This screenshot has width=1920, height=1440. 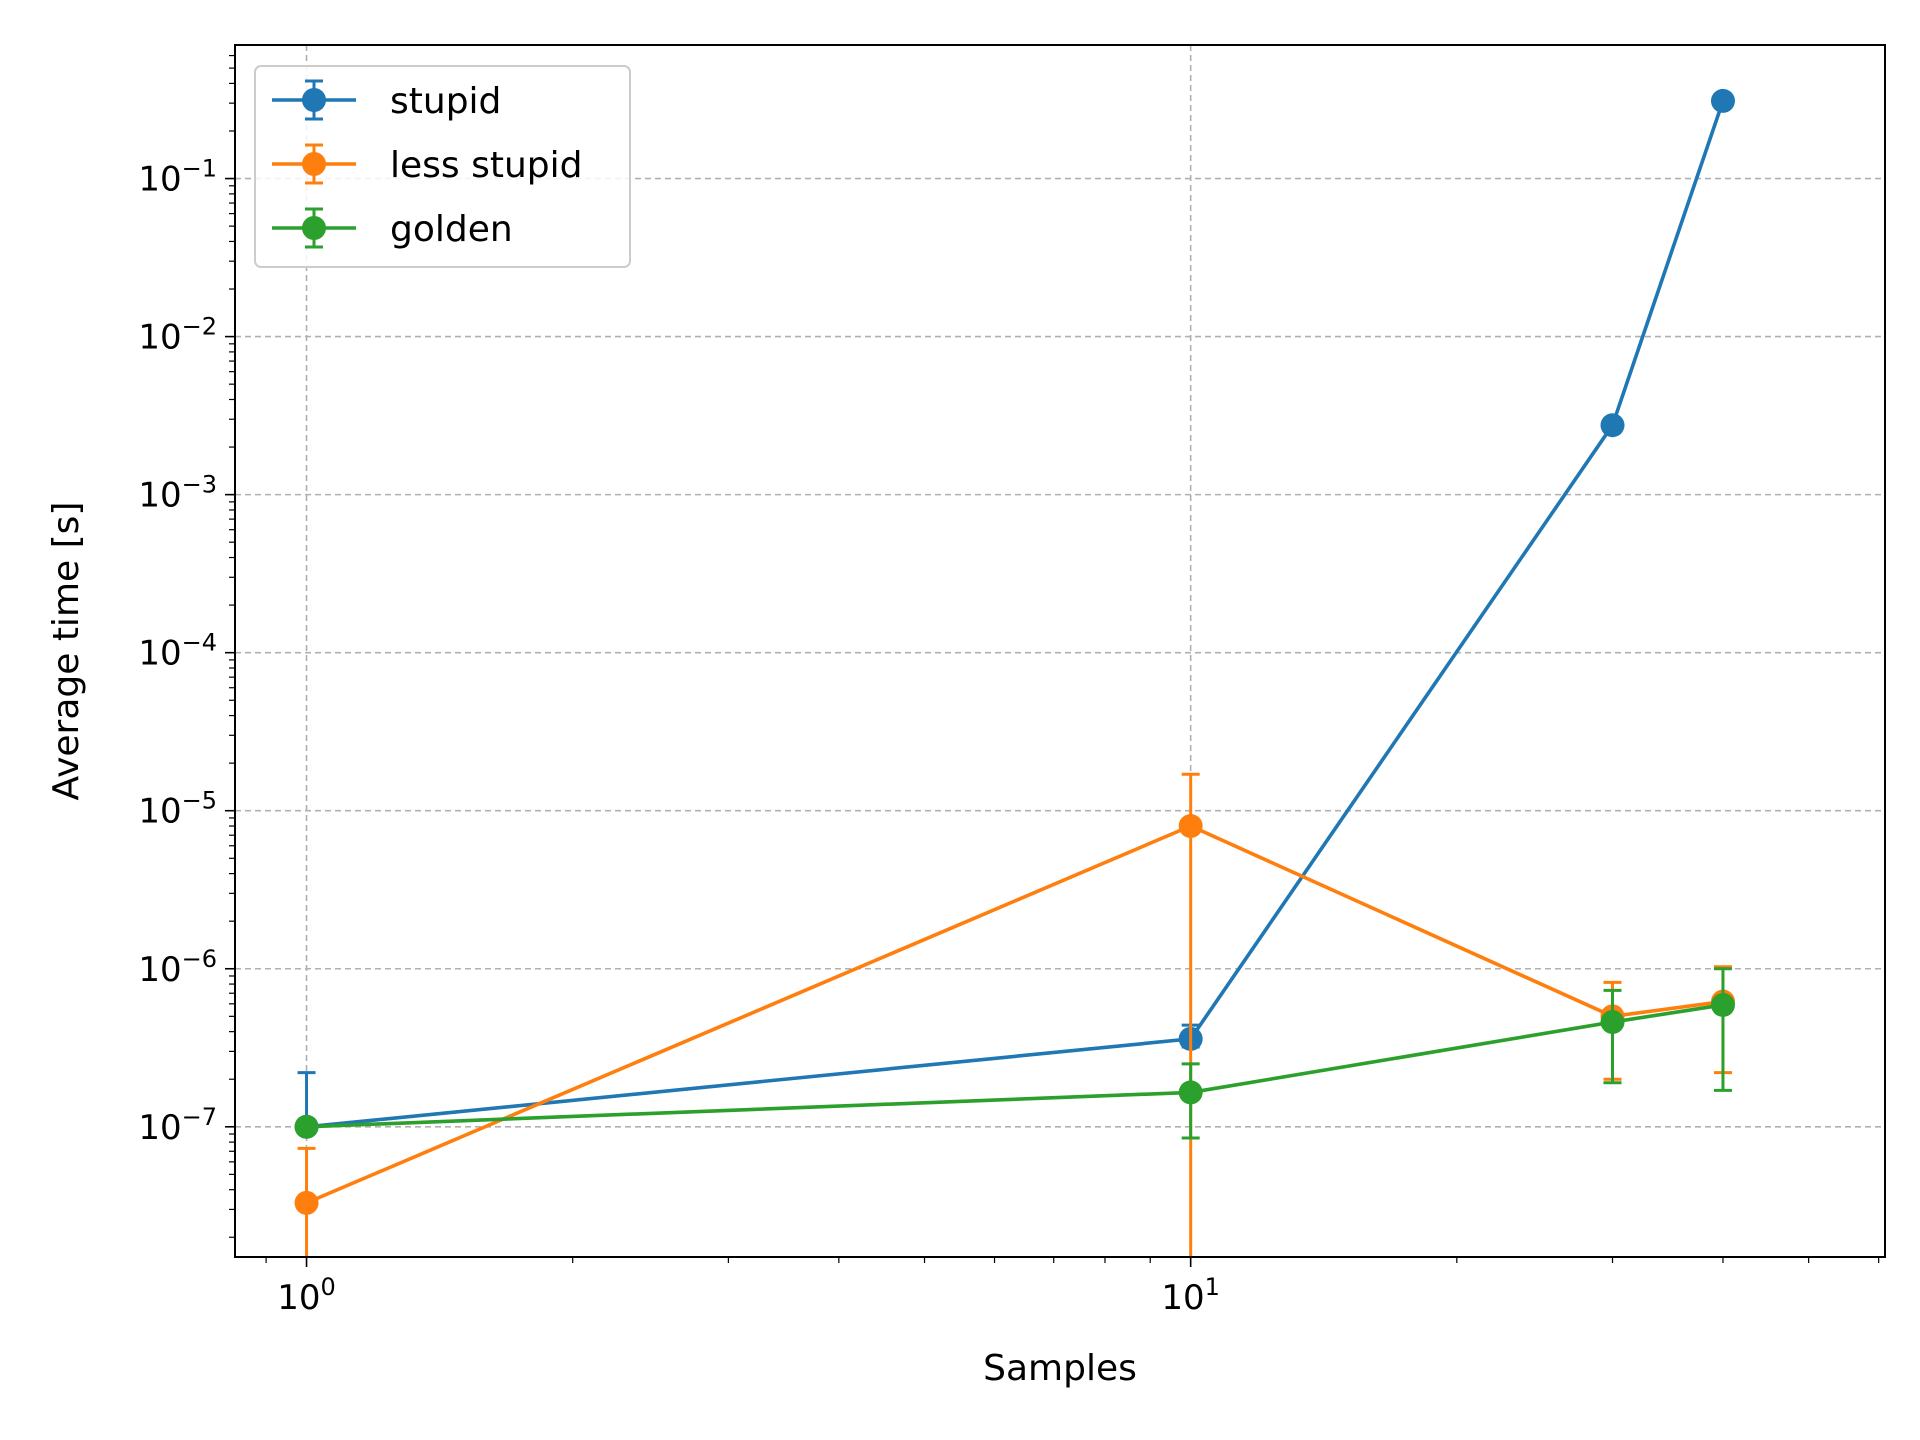 I want to click on y-tick-label: 10⁻⁶, so click(x=177, y=967).